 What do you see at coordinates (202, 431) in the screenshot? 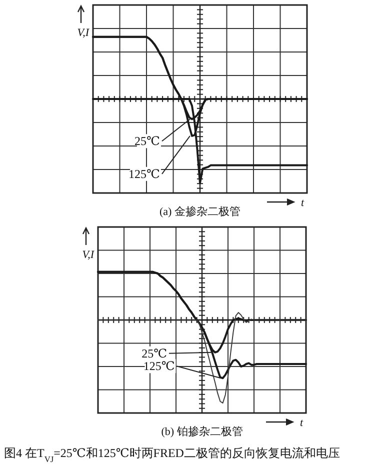
I see `text: (b) 铂掺杂二极管` at bounding box center [202, 431].